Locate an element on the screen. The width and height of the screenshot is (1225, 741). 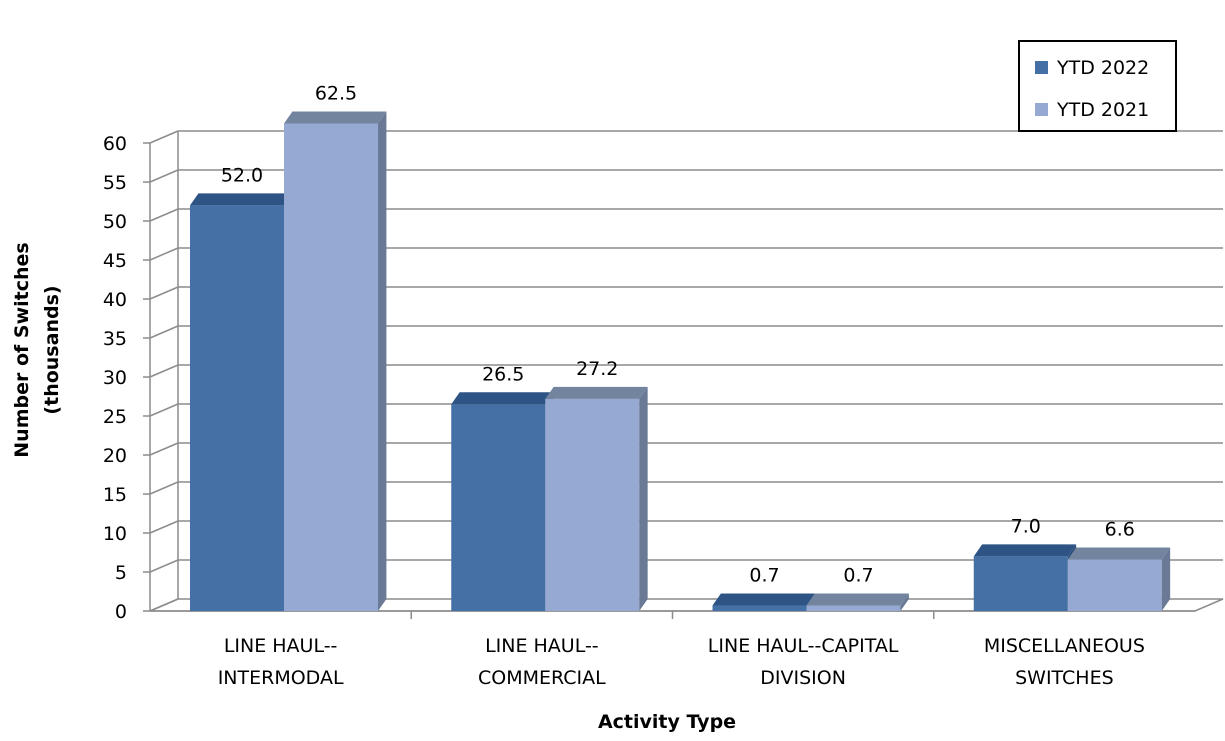
y-tick-label: 20 is located at coordinates (115, 456).